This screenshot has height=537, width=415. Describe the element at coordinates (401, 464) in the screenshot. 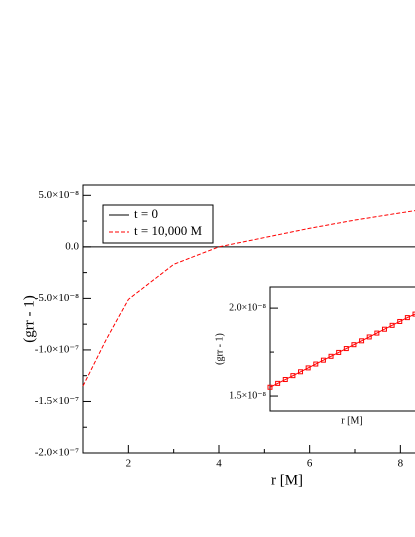

I see `x-tick-label: 8` at that location.